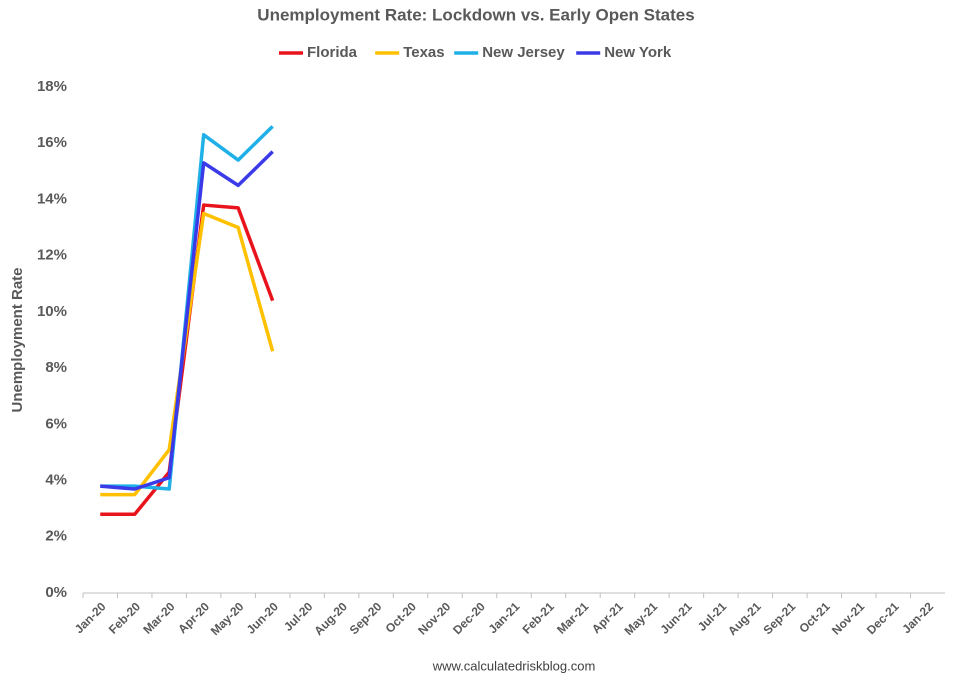 This screenshot has width=953, height=681. What do you see at coordinates (124, 617) in the screenshot?
I see `x-tick-label: Feb-20` at bounding box center [124, 617].